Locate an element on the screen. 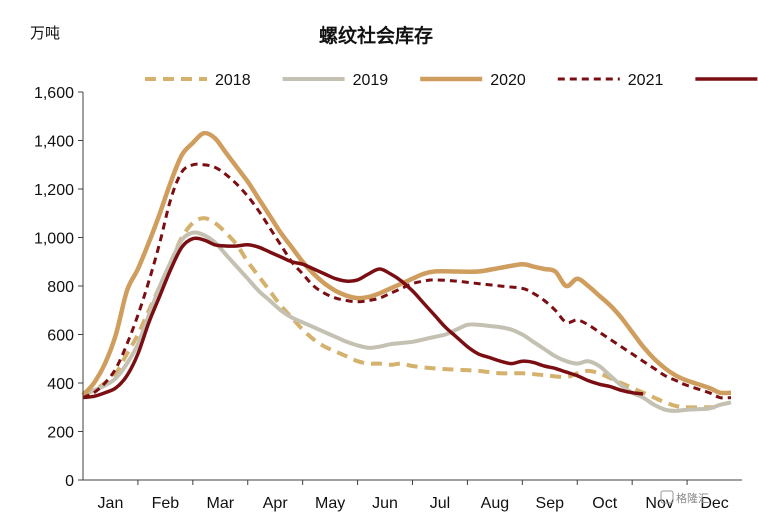 Image resolution: width=758 pixels, height=515 pixels. legend-label-2018: 2018 is located at coordinates (233, 80).